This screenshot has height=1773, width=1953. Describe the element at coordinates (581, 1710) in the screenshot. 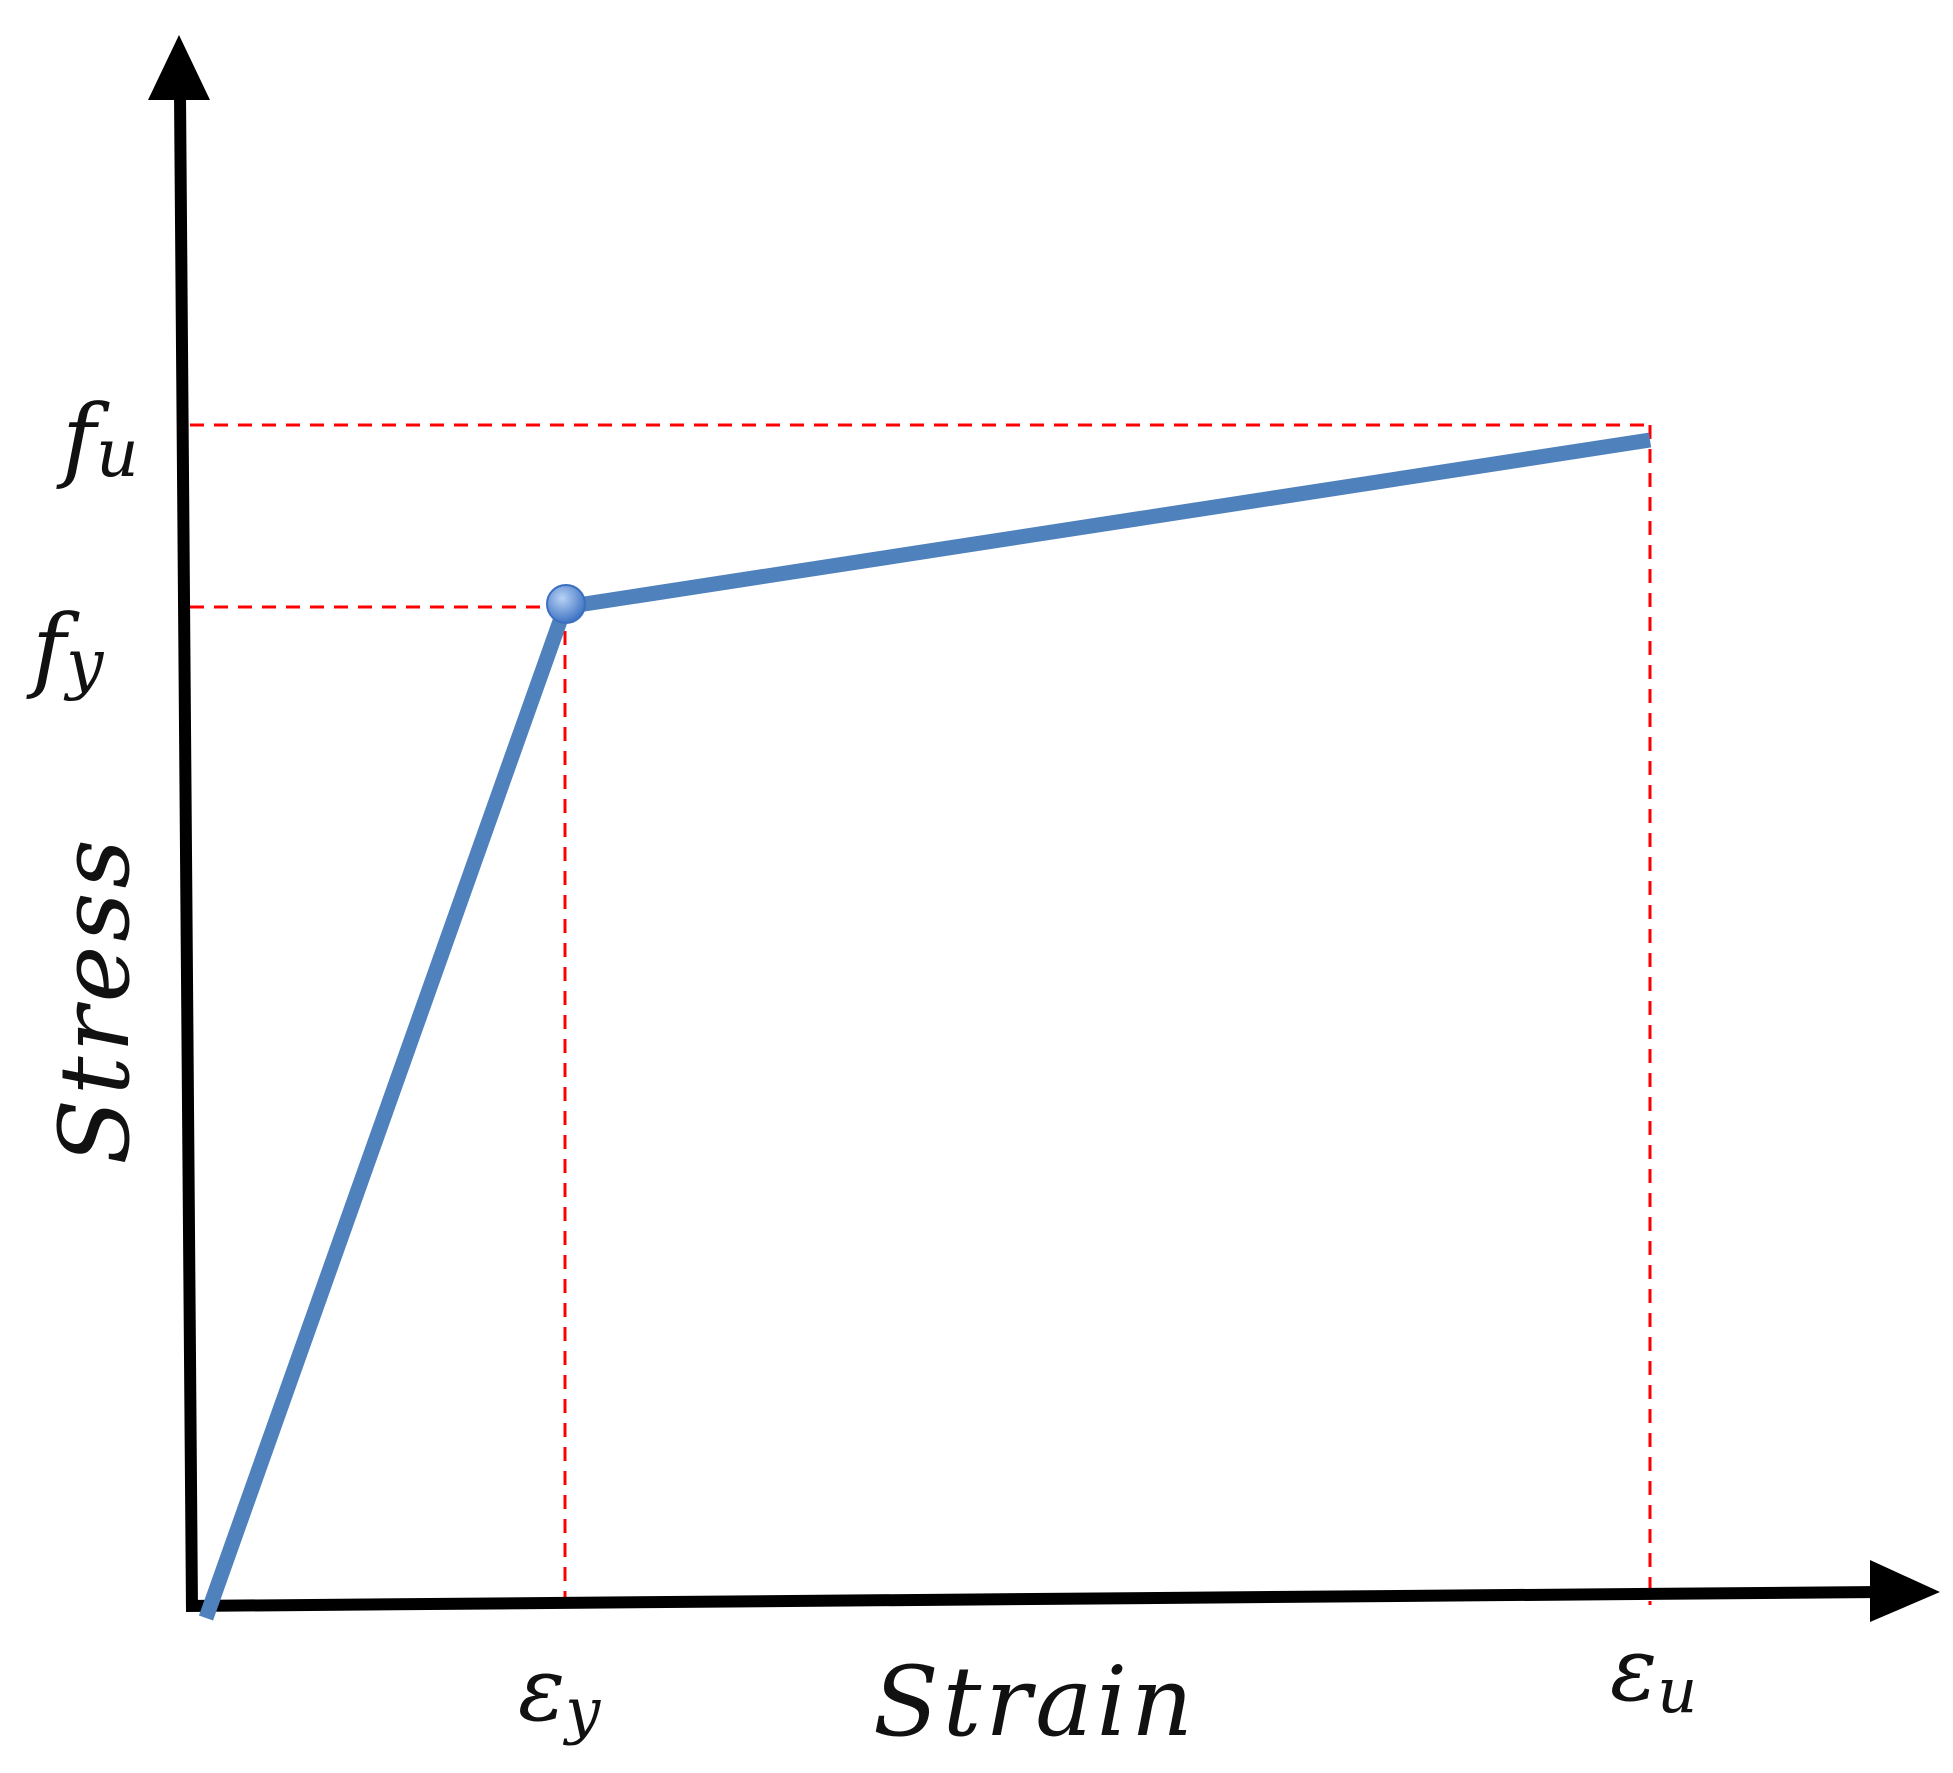

I see `yield-strain-subscript: y` at that location.